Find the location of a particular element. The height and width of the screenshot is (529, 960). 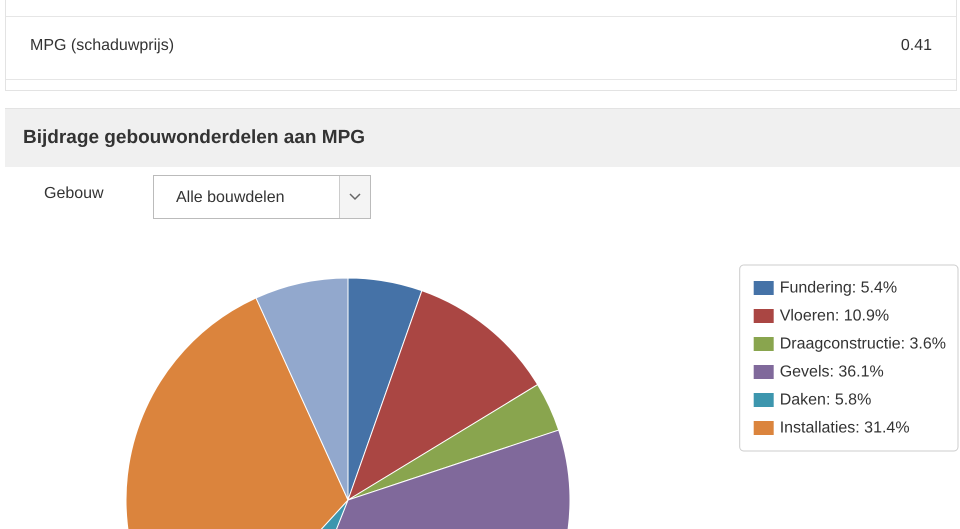

legend-label: Daken: 5.8% is located at coordinates (826, 400).